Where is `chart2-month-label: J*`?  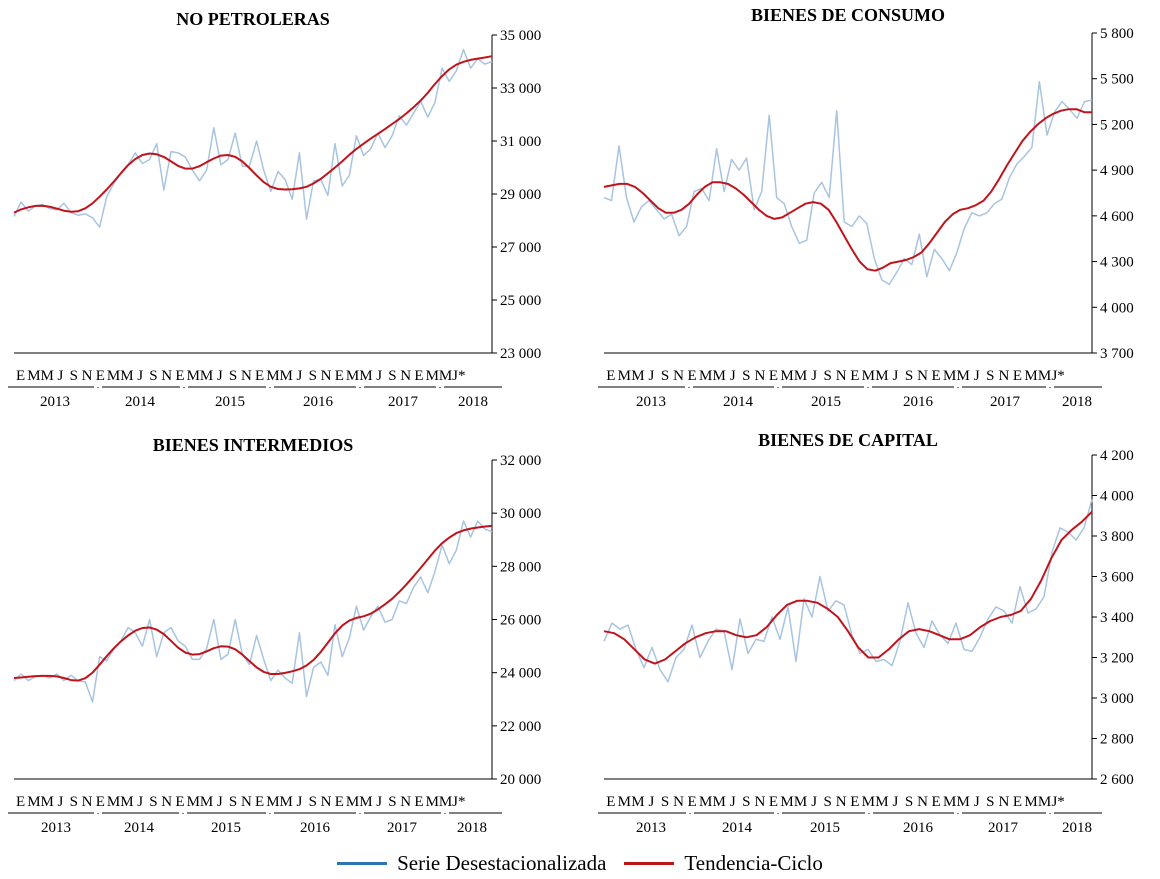
chart2-month-label: J* is located at coordinates (1057, 376).